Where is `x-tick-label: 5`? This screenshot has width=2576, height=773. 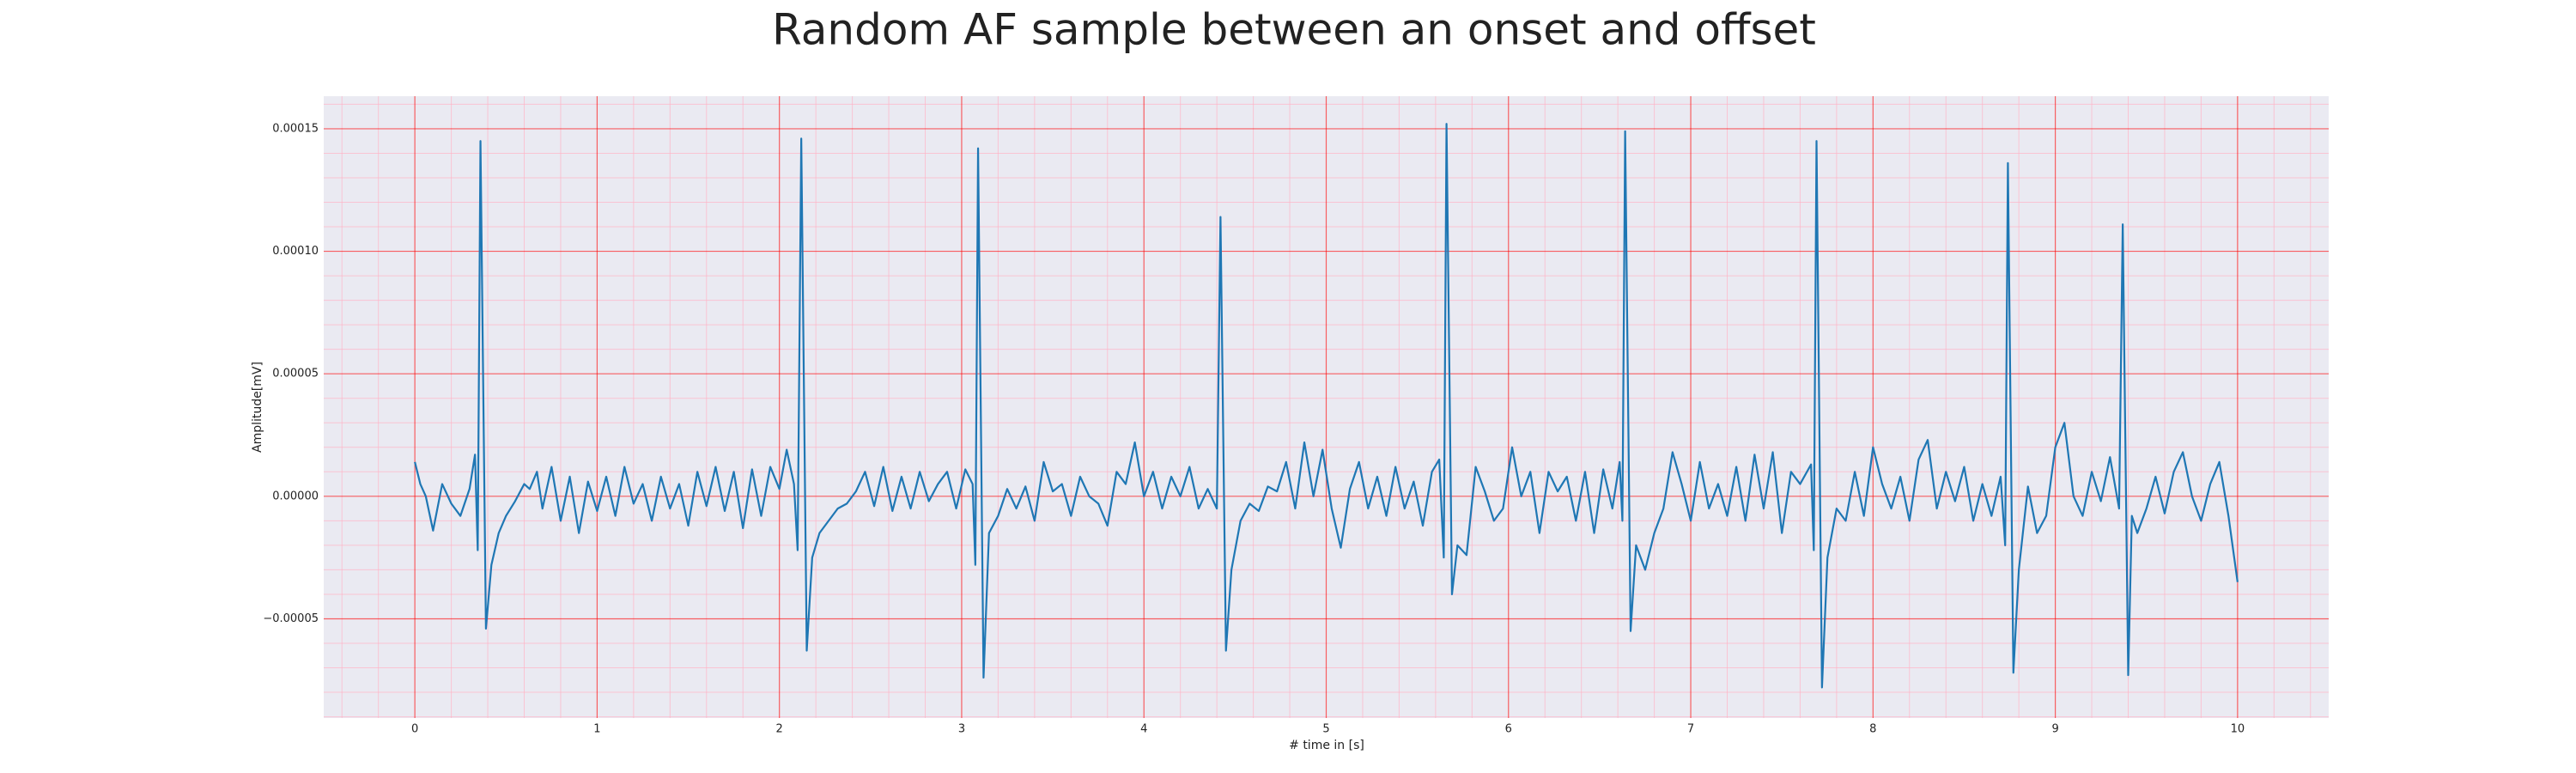
x-tick-label: 5 is located at coordinates (1325, 729).